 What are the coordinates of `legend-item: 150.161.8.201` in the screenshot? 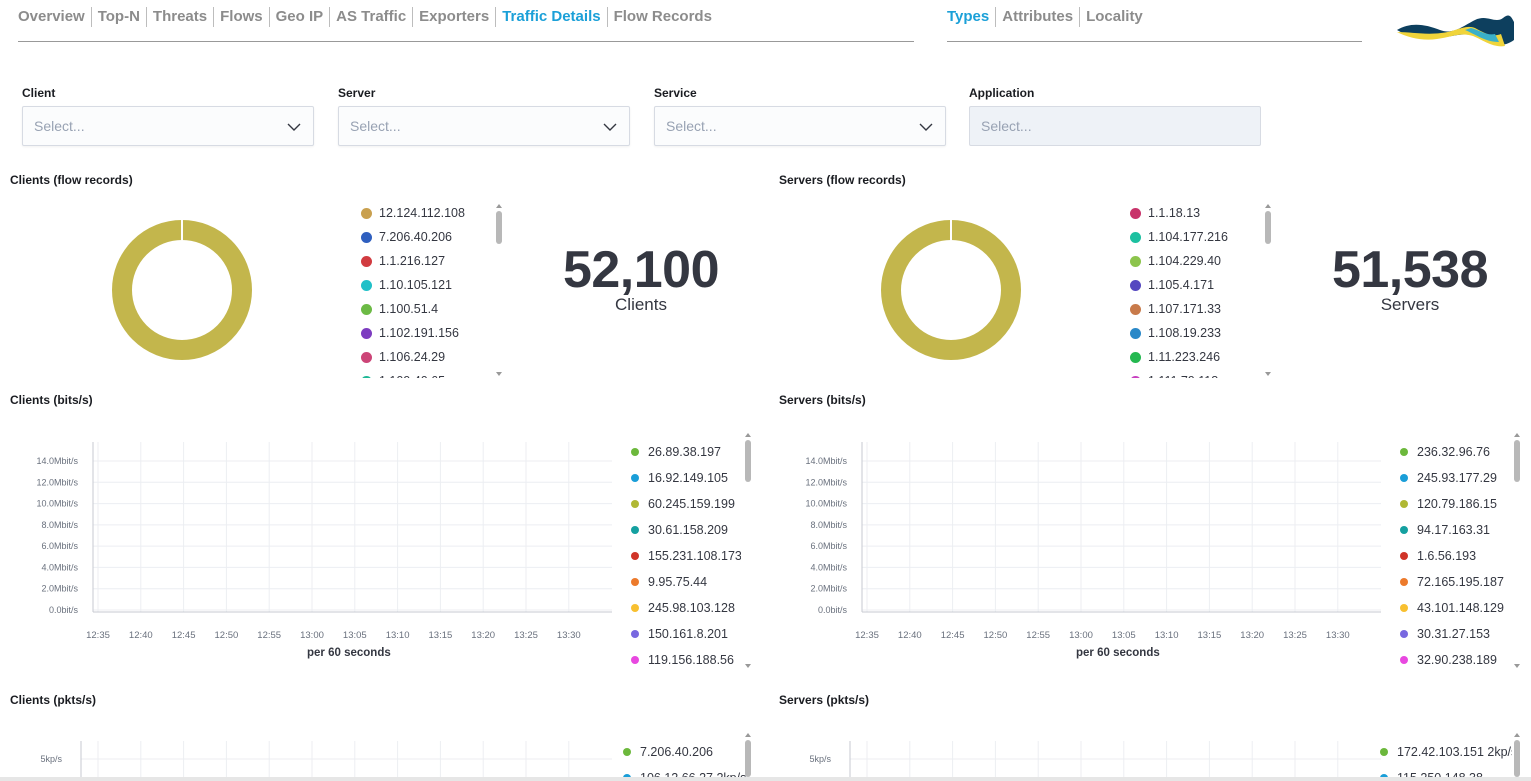 It's located at (686, 634).